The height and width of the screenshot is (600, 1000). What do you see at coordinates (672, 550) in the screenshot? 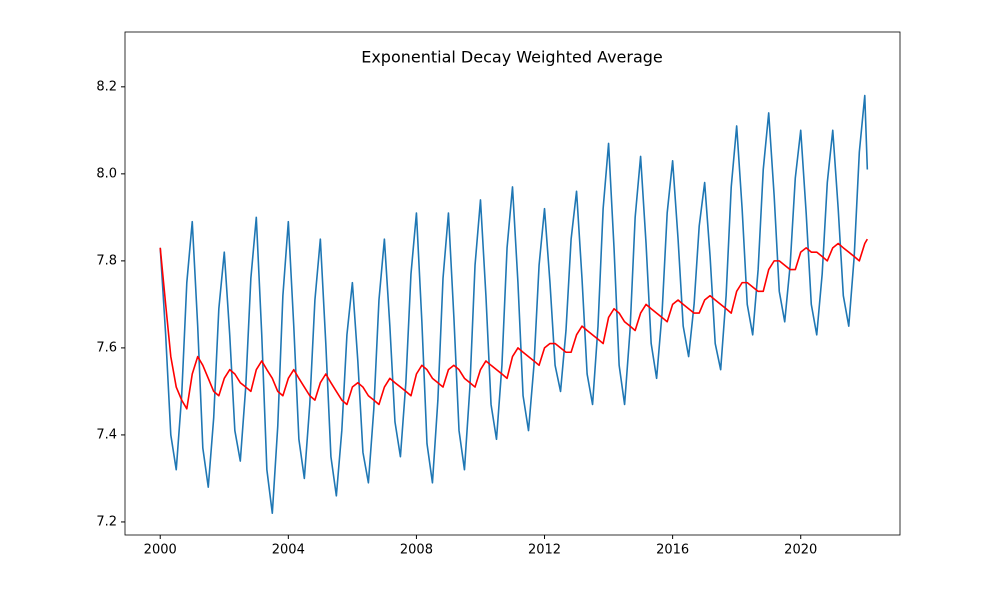
I see `x-tick-label: 2016` at bounding box center [672, 550].